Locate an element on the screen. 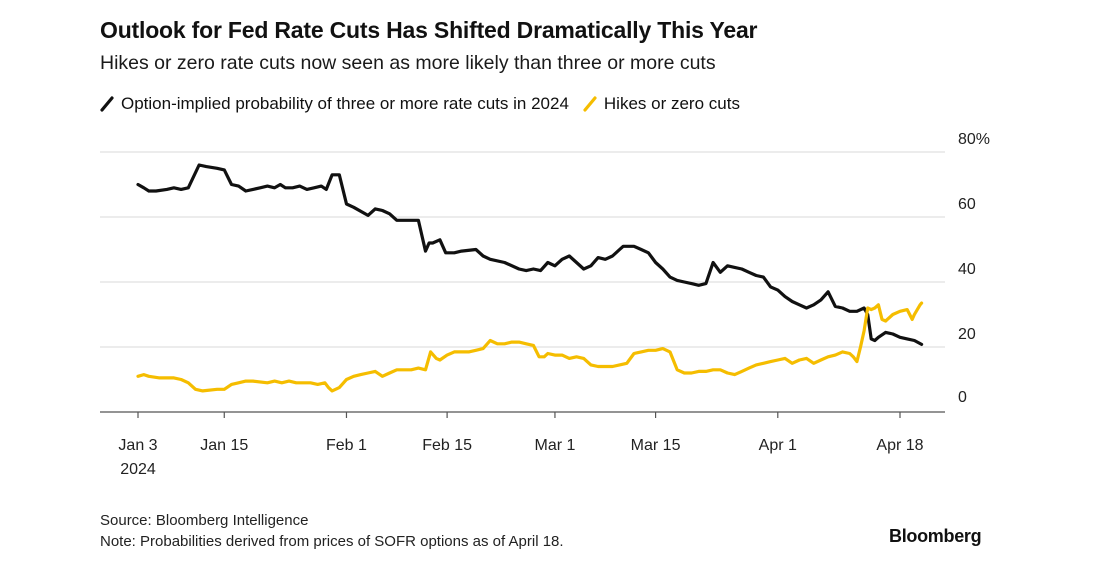 This screenshot has height=583, width=1100. series-line-hikes-or-zero-cuts is located at coordinates (530, 347).